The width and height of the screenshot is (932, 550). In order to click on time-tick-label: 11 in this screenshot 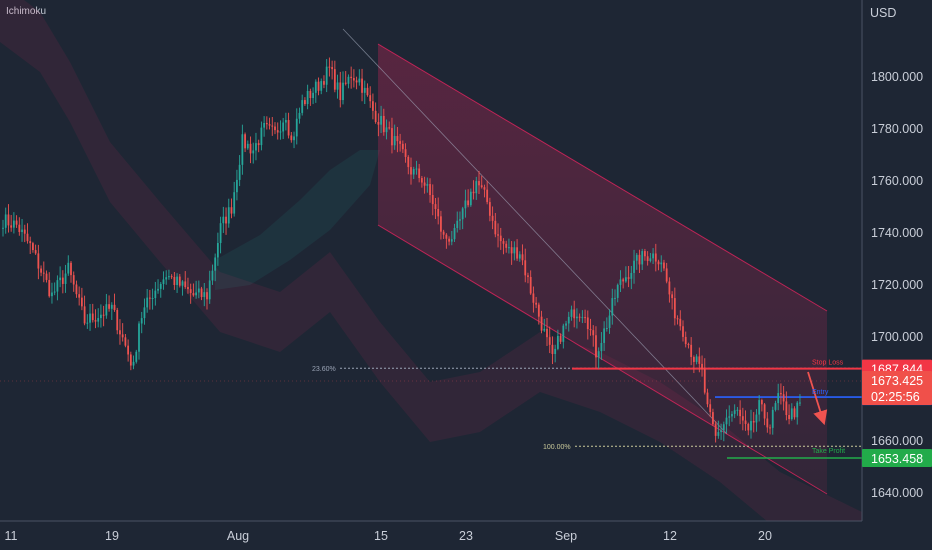, I will do `click(11, 536)`.